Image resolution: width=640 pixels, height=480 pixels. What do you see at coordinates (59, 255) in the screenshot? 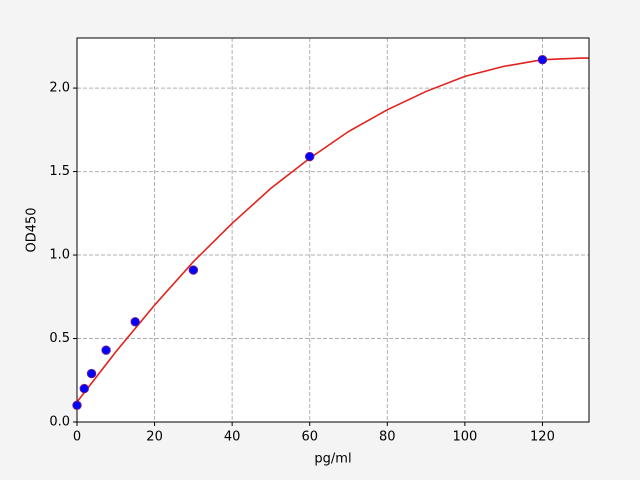
I see `y-tick-label: 1.0` at bounding box center [59, 255].